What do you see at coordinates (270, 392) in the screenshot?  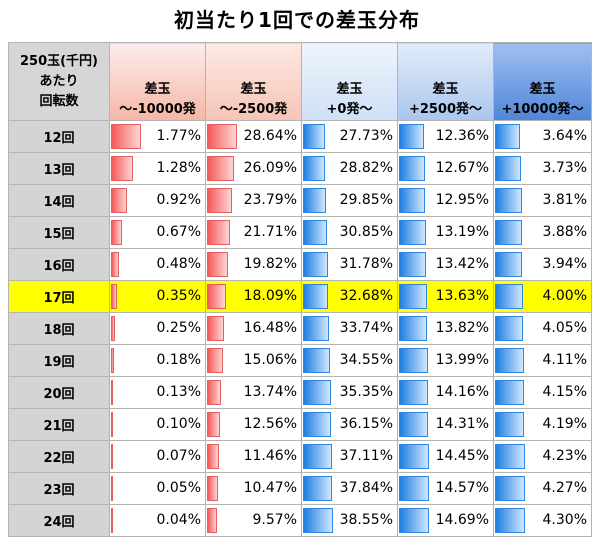 I see `cell-value: 13.74%` at bounding box center [270, 392].